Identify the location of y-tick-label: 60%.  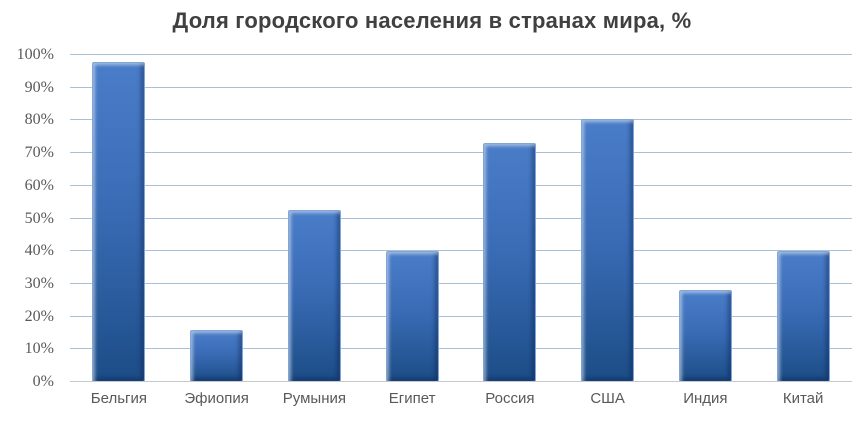
(39, 185).